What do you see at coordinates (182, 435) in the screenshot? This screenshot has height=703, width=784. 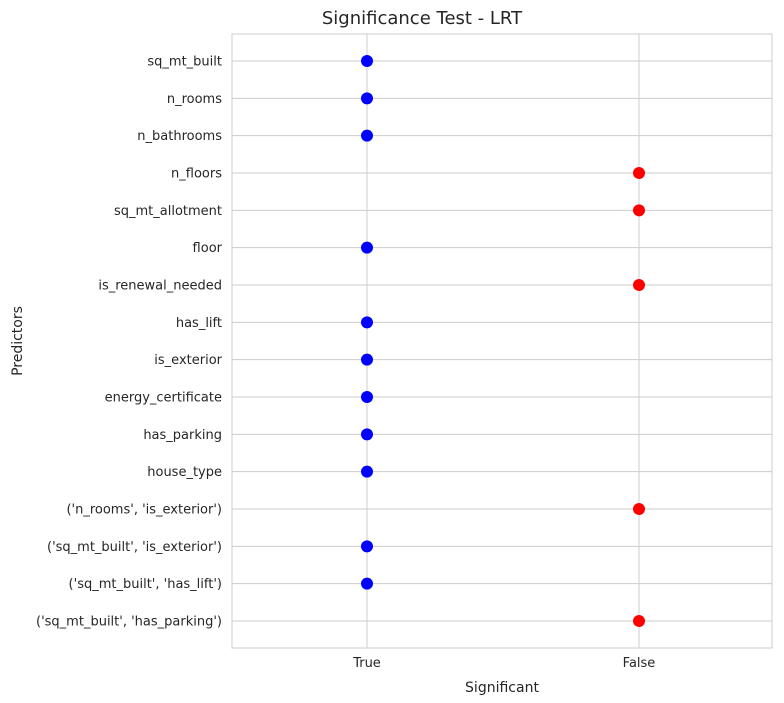 I see `y-tick-label: has_parking` at bounding box center [182, 435].